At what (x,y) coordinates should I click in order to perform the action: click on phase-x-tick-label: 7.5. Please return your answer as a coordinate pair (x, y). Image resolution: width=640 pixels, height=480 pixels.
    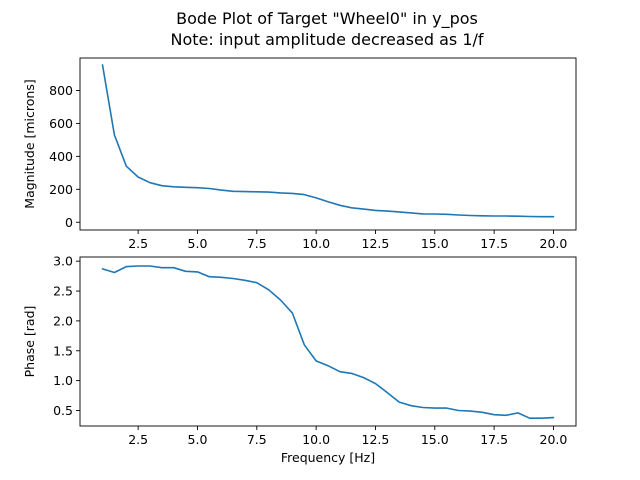
    Looking at the image, I should click on (257, 439).